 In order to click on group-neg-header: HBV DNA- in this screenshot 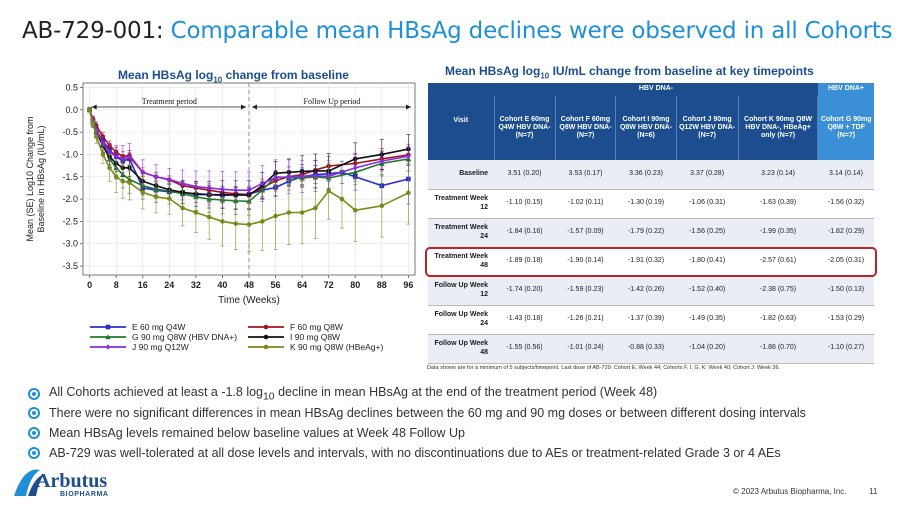, I will do `click(656, 89)`.